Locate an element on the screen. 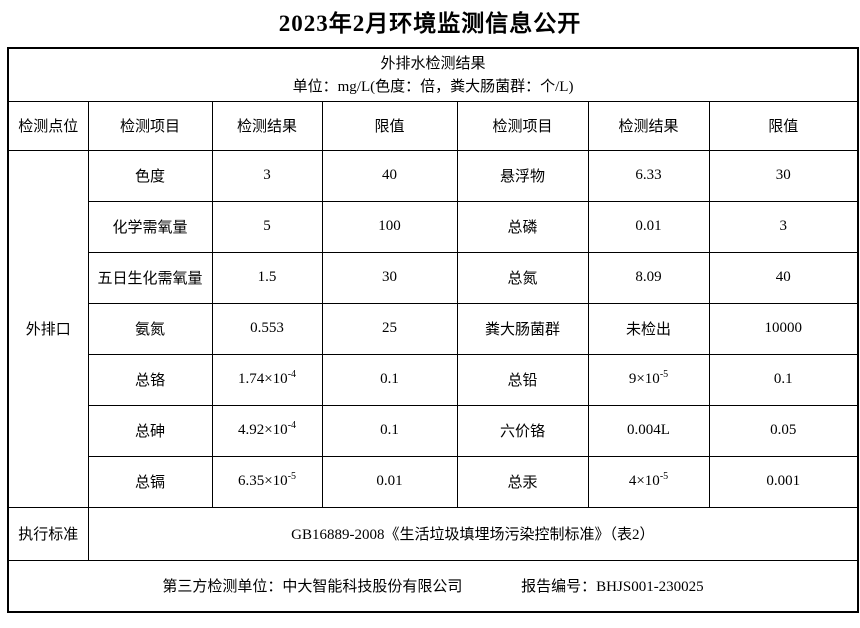 This screenshot has width=860, height=628. cell-item: 总铬 is located at coordinates (150, 379).